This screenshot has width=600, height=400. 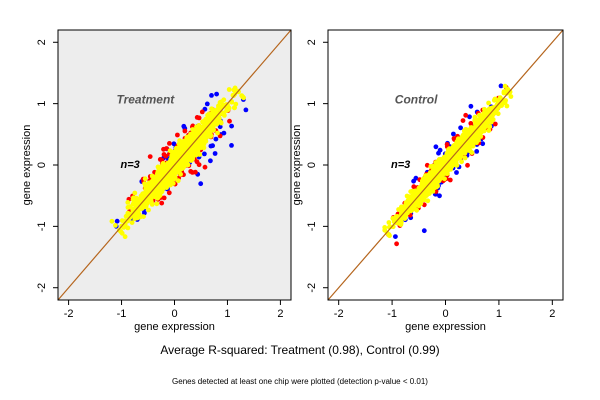 What do you see at coordinates (416, 100) in the screenshot?
I see `panel-title: Control` at bounding box center [416, 100].